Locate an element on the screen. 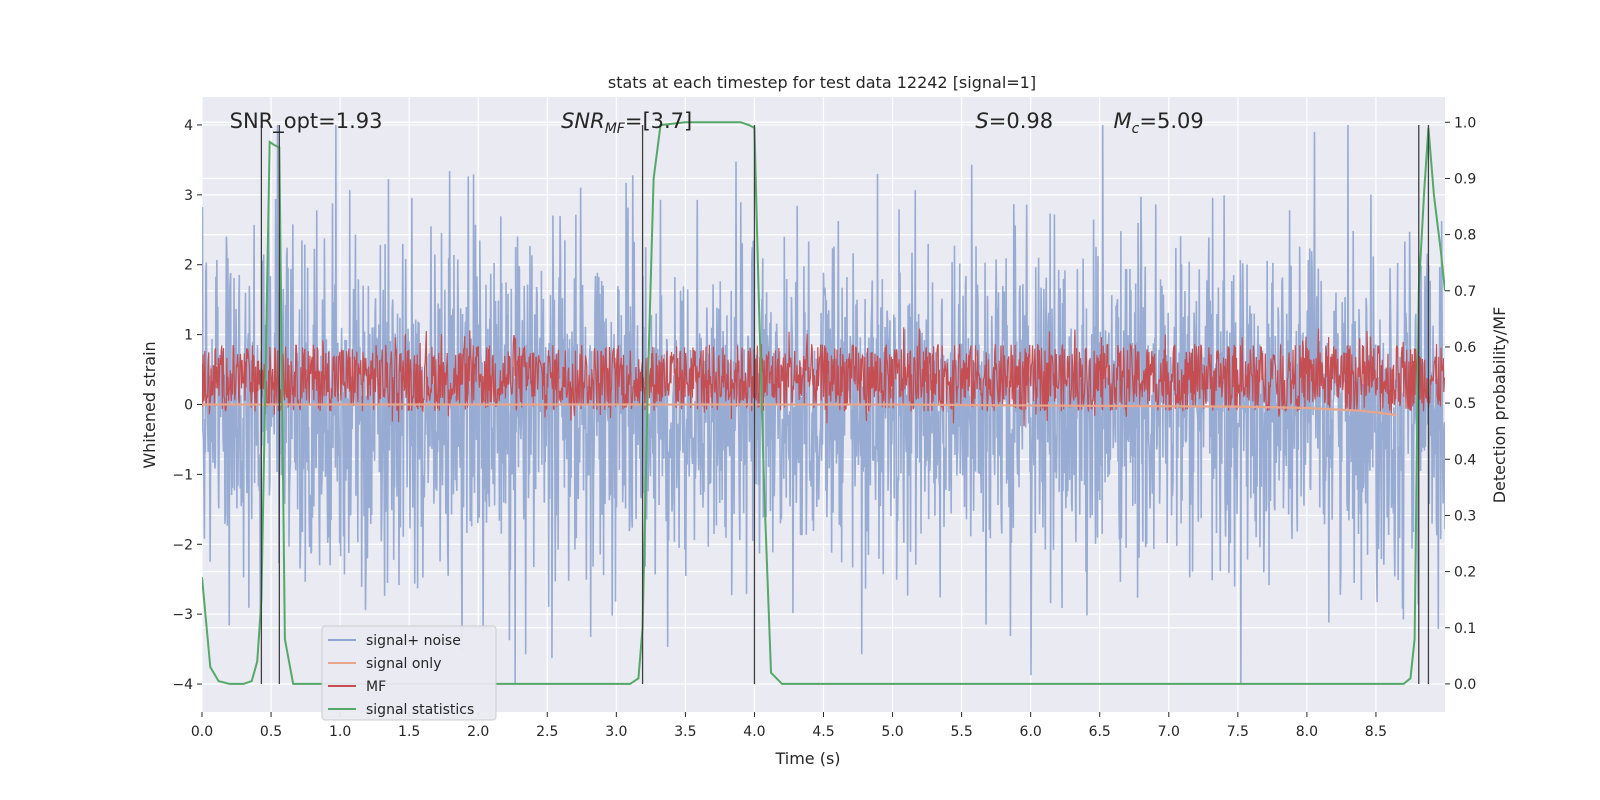 The image size is (1600, 800). y-tick-label-right: 0.0 is located at coordinates (1465, 685).